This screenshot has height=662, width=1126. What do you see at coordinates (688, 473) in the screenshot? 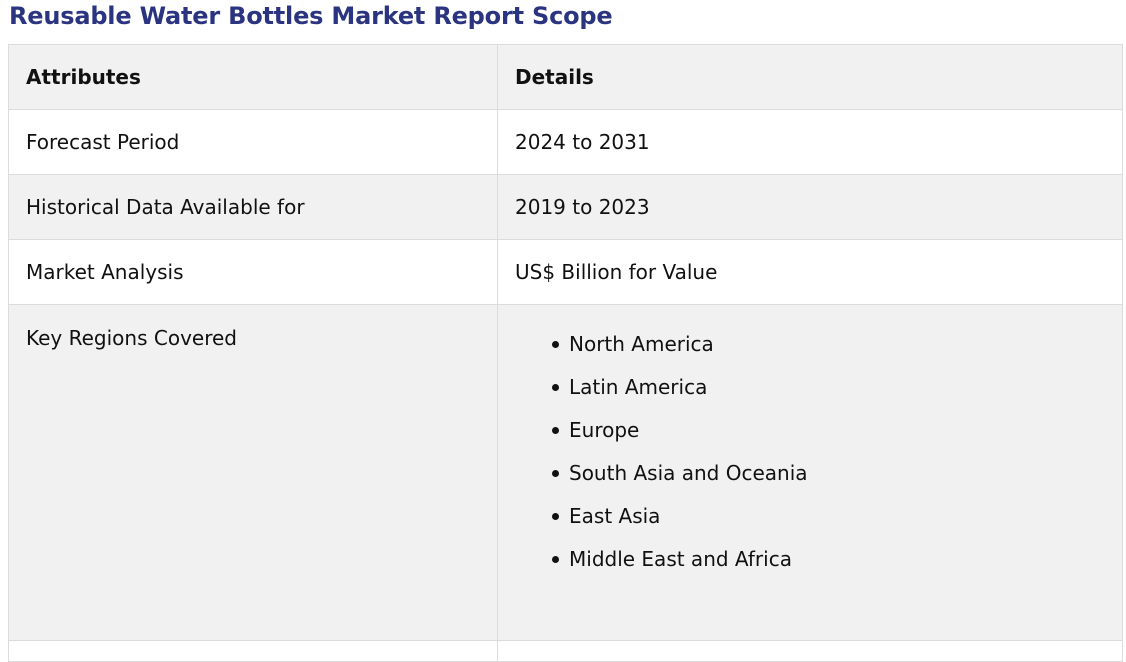
I see `region-label: South Asia and Oceania` at bounding box center [688, 473].